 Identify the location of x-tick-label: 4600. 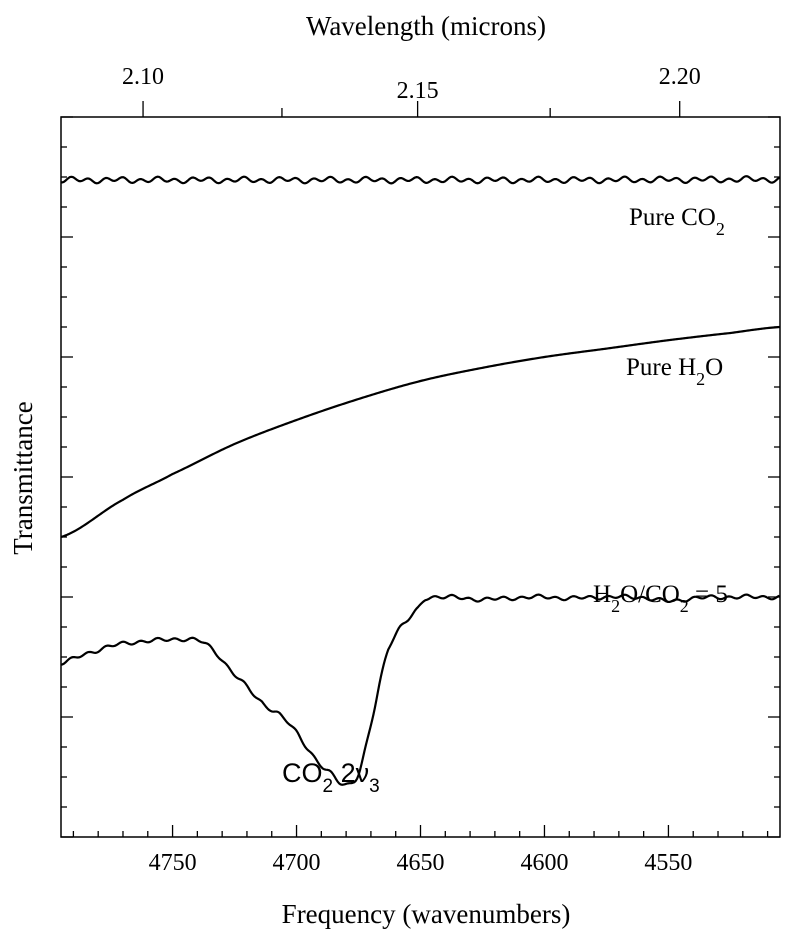
(544, 863).